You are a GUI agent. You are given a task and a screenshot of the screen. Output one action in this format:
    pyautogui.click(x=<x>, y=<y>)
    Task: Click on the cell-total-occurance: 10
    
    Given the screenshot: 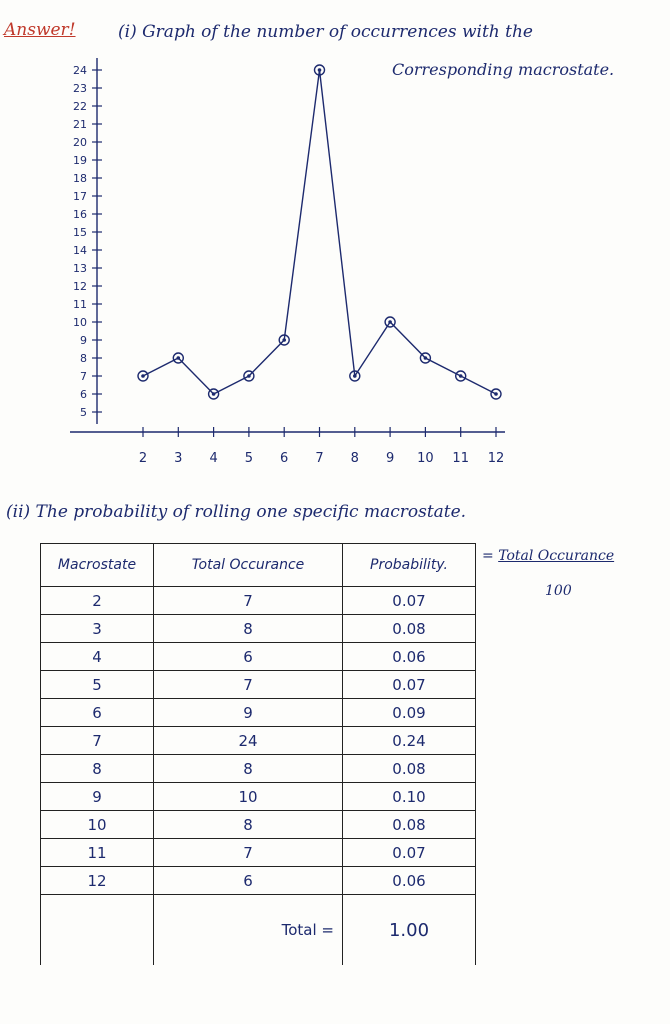 What is the action you would take?
    pyautogui.click(x=248, y=796)
    